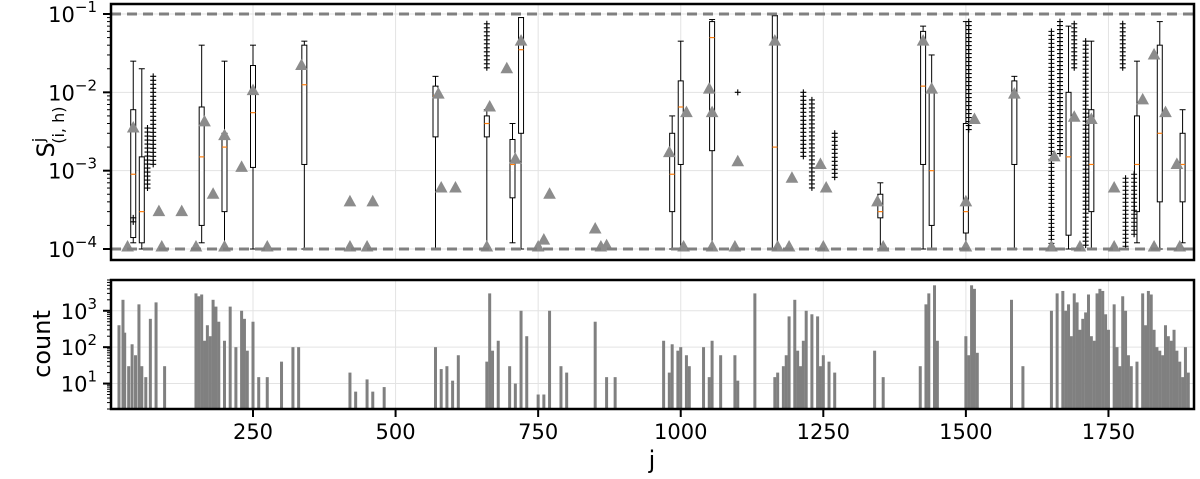 The image size is (1200, 479). I want to click on bottom-y-axis-label: count, so click(42, 344).